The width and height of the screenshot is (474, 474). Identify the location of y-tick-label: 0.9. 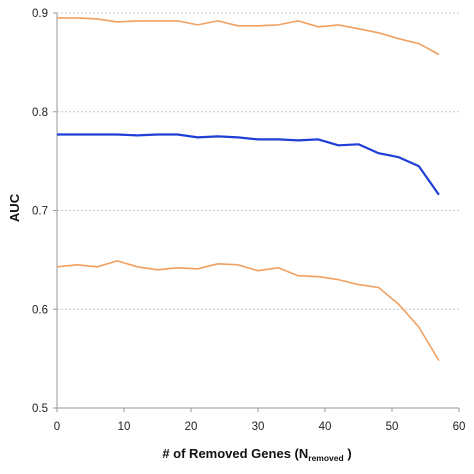
(40, 14).